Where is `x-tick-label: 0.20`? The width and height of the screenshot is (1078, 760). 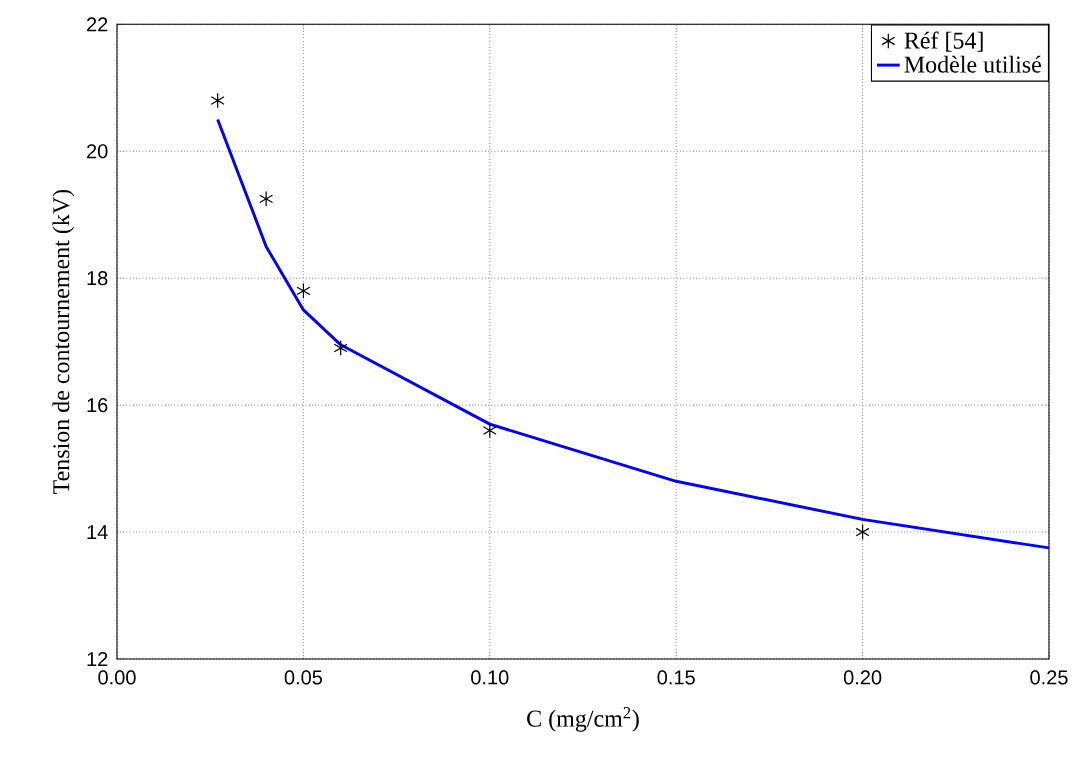 x-tick-label: 0.20 is located at coordinates (862, 677).